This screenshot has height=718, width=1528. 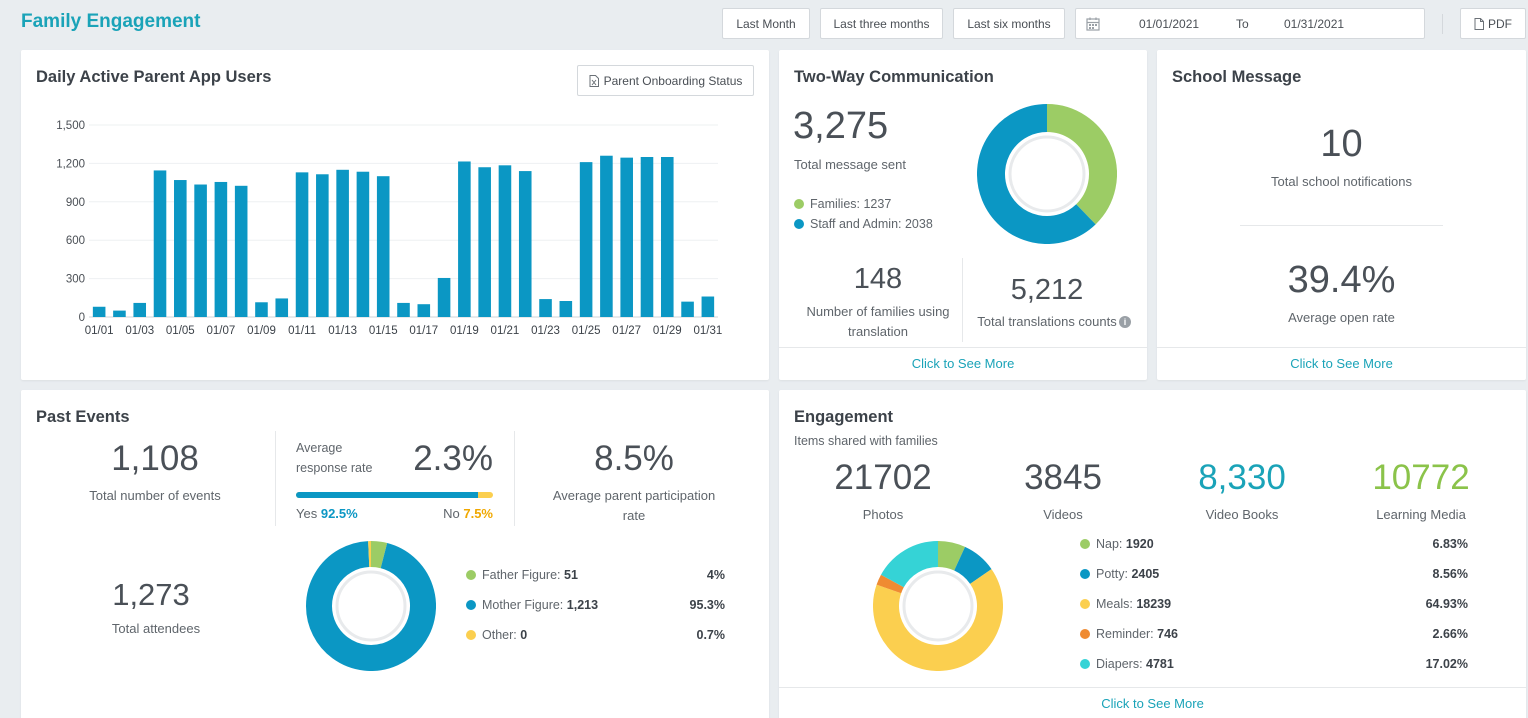 I want to click on engagement-title: Engagement, so click(x=844, y=417).